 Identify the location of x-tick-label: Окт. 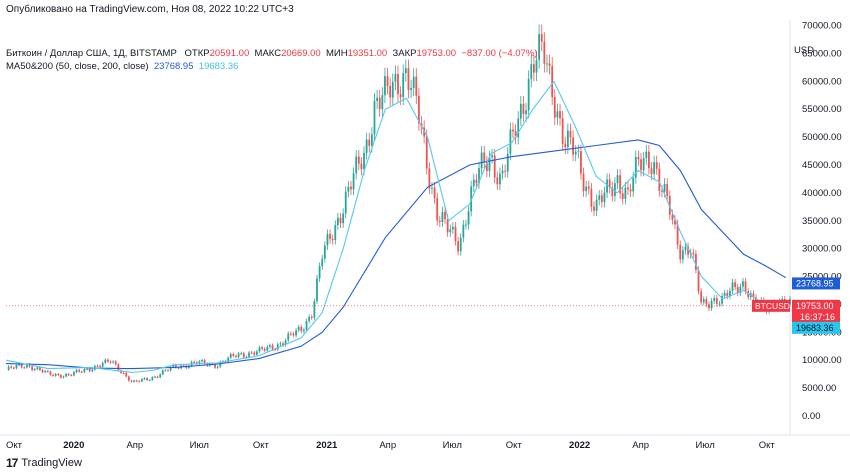
(261, 445).